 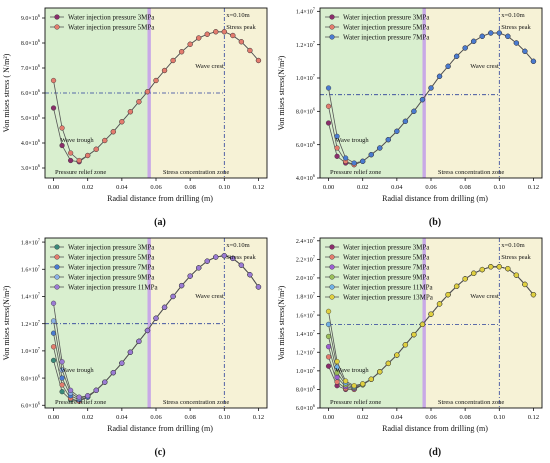 I want to click on y-tick-label: 3.0×10⁶, so click(x=31, y=167).